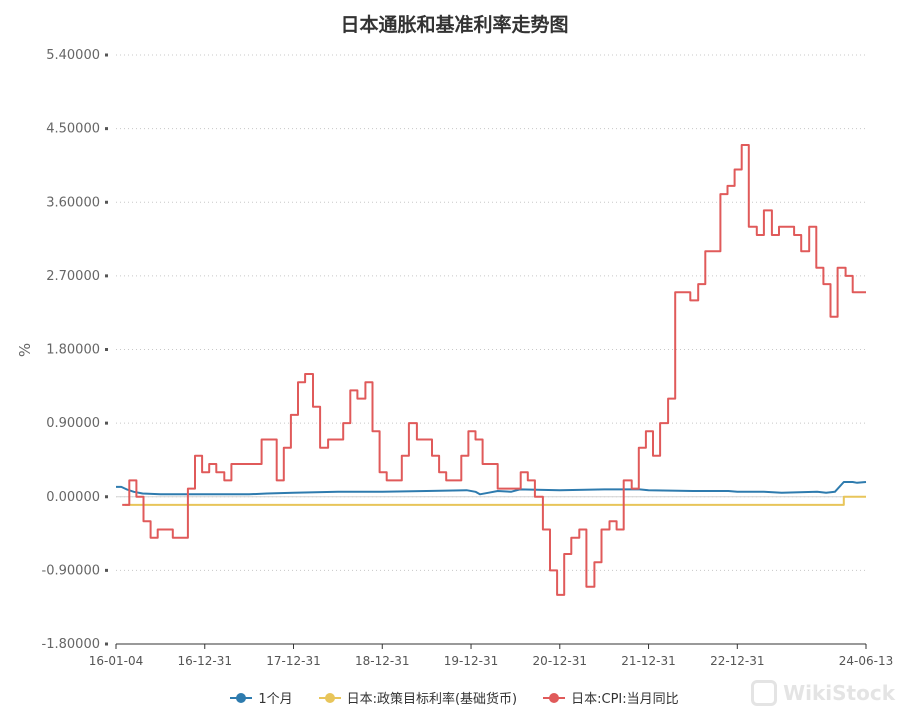 The height and width of the screenshot is (720, 909). Describe the element at coordinates (73, 202) in the screenshot. I see `y-tick-label: 3.60000` at that location.